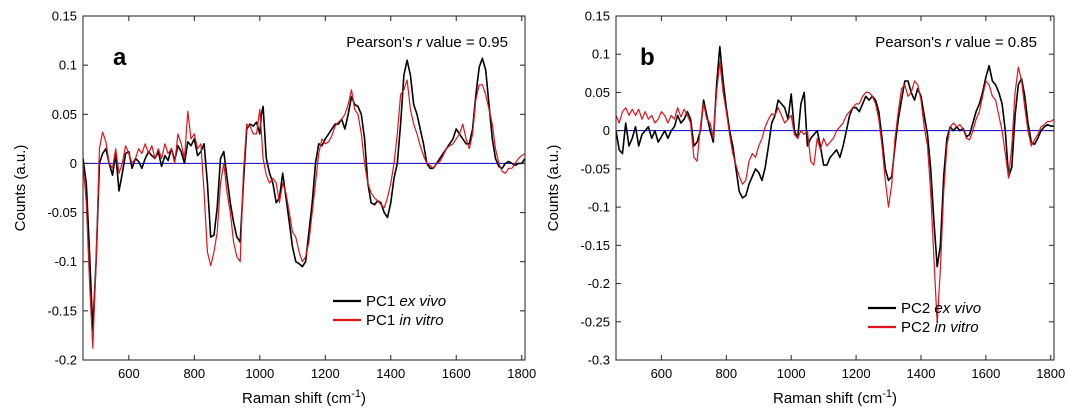 The image size is (1071, 412). Describe the element at coordinates (465, 42) in the screenshot. I see `pearson-value: value = 0.95` at that location.